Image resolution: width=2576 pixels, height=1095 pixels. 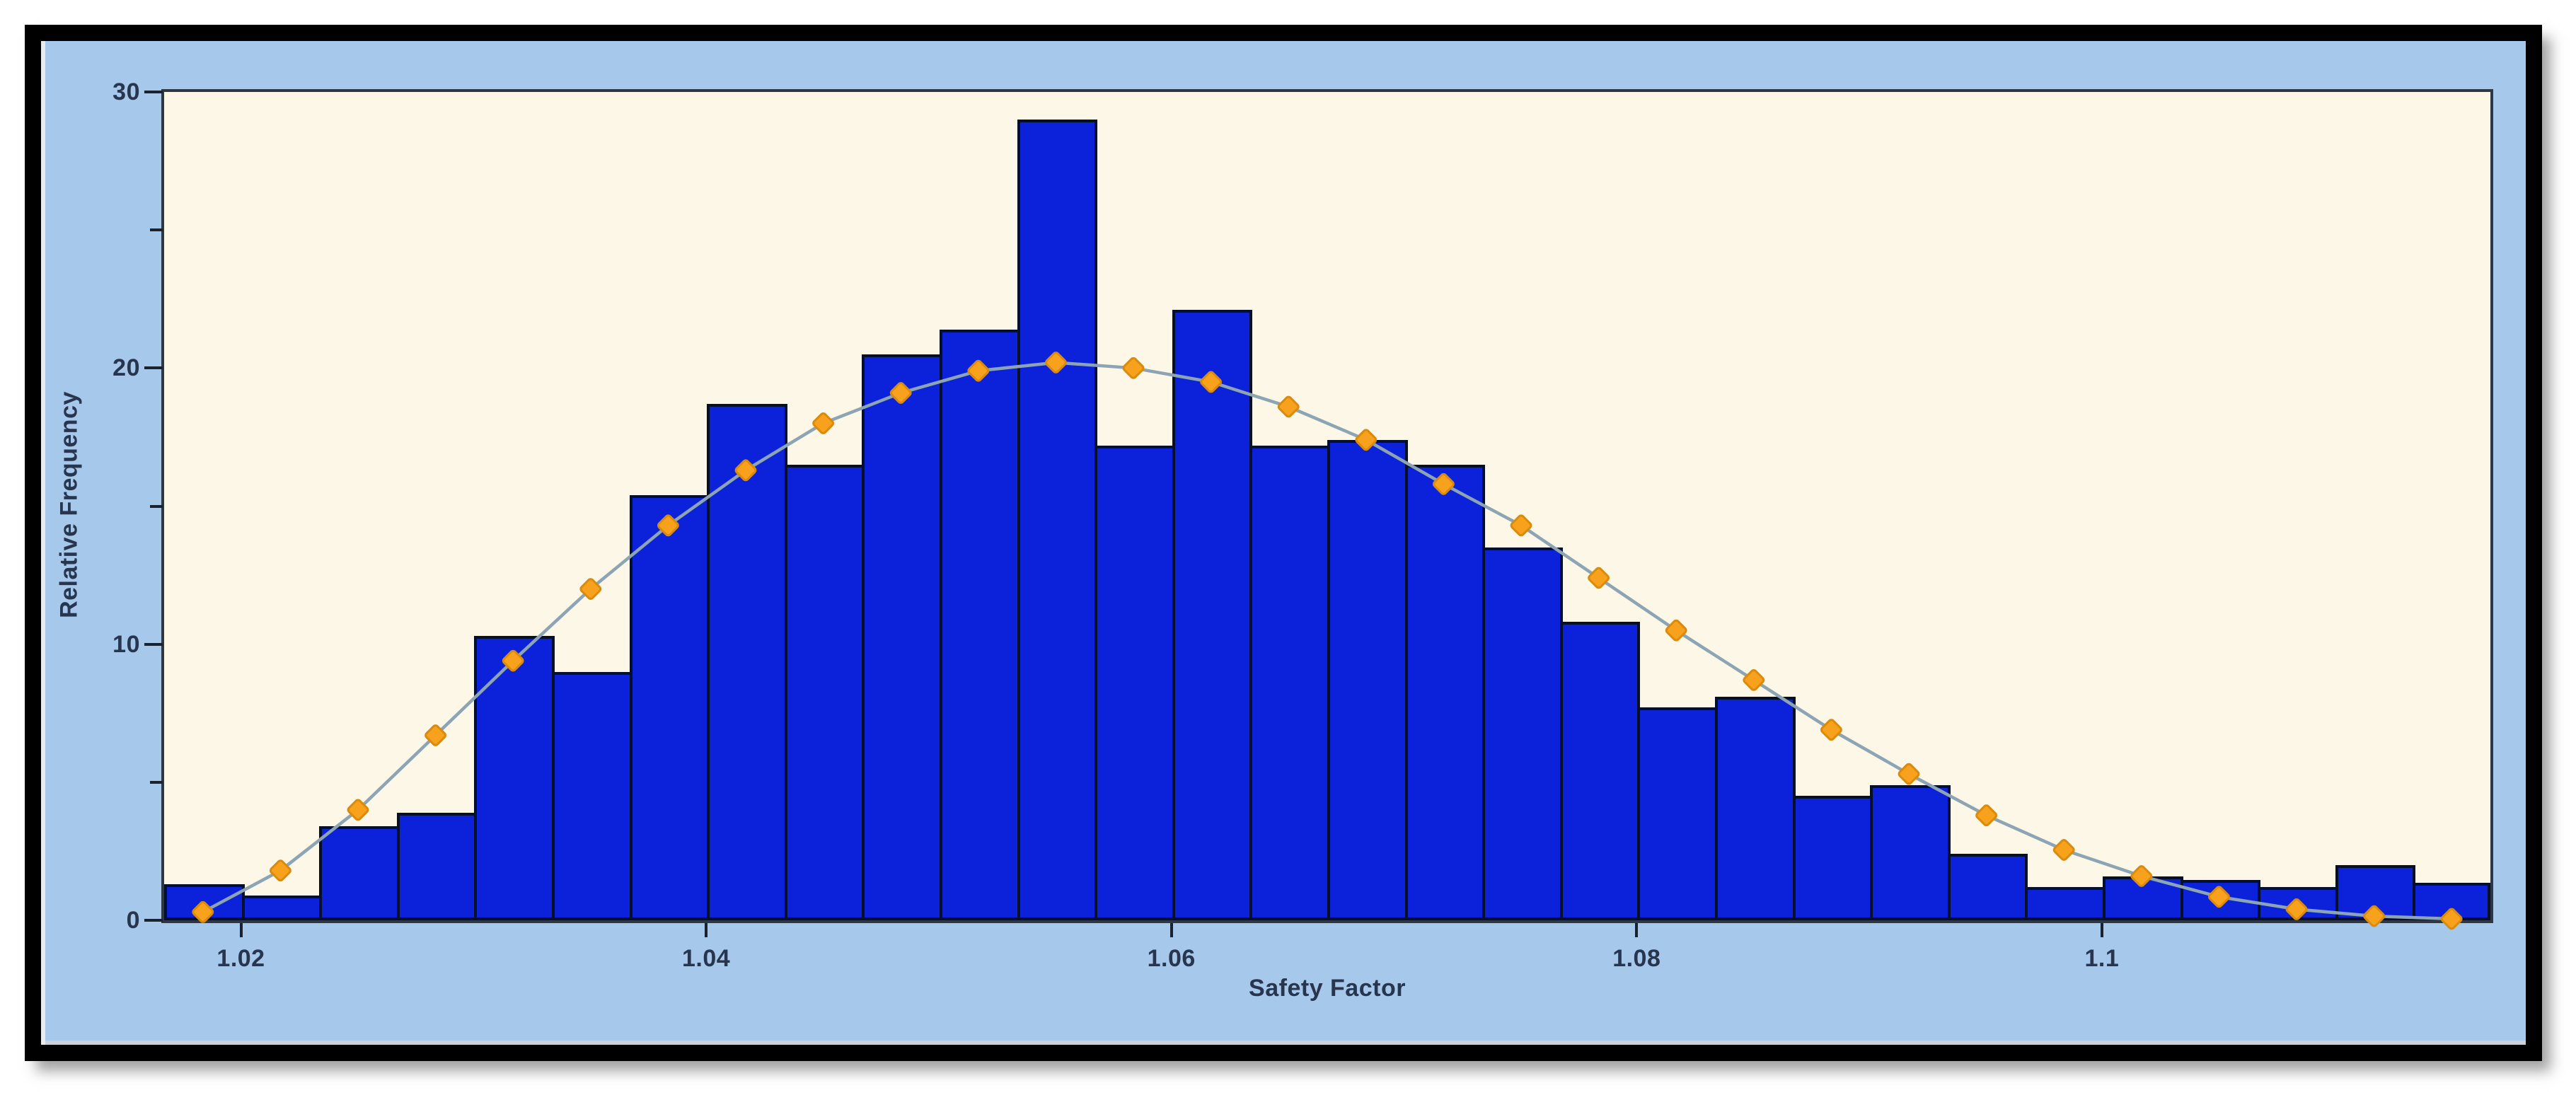 What do you see at coordinates (1171, 959) in the screenshot?
I see `x-axis-tick-label: 1.06` at bounding box center [1171, 959].